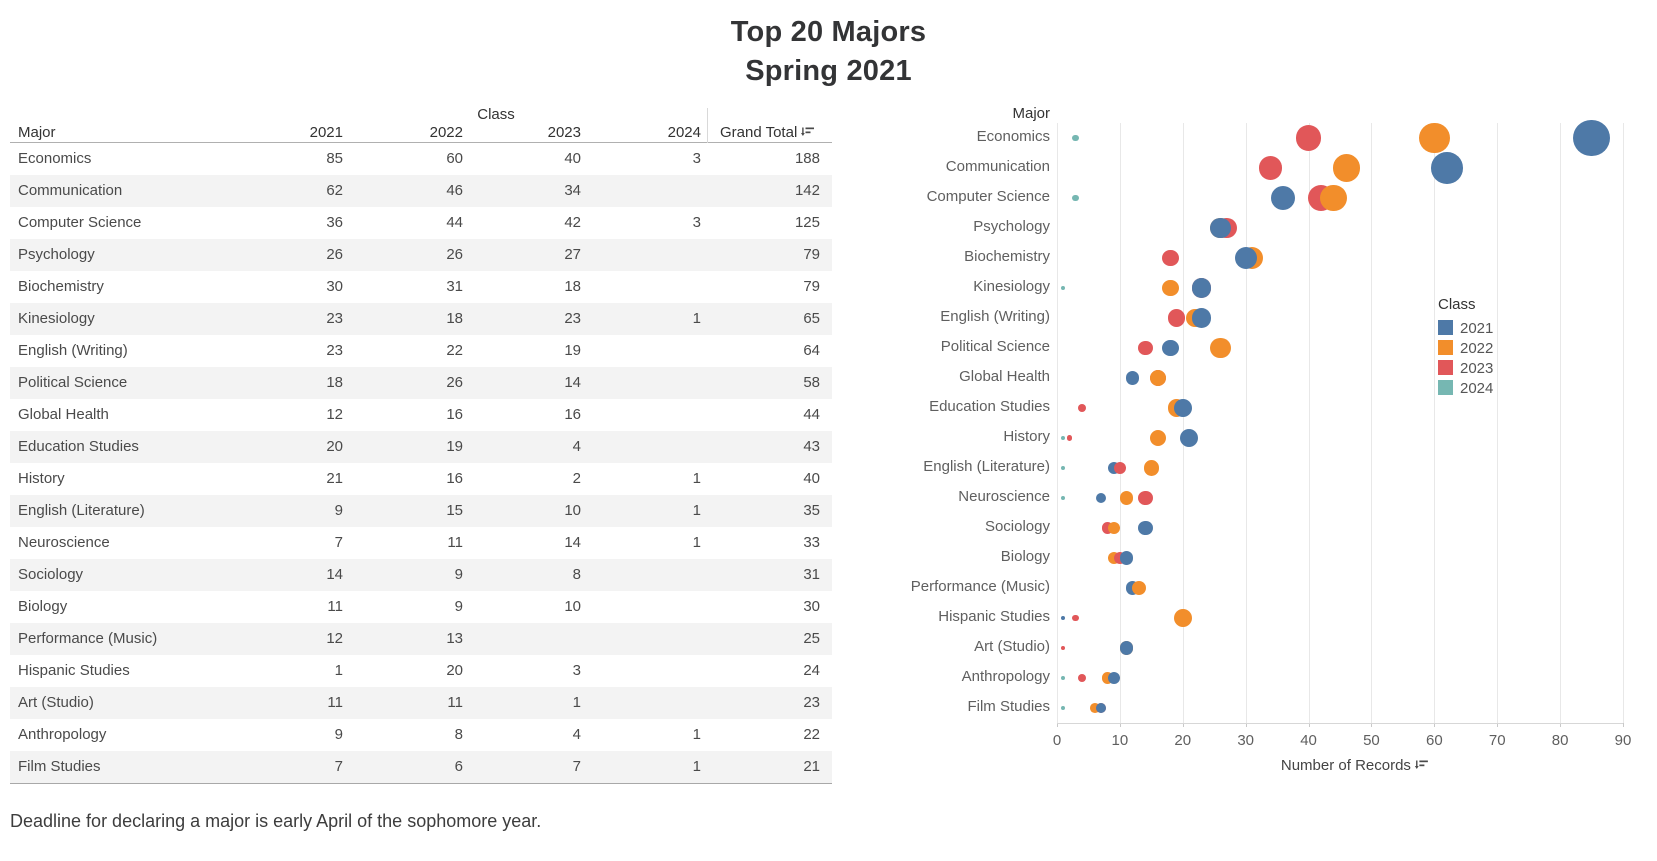 Image resolution: width=1657 pixels, height=861 pixels. I want to click on table-cell-major: Art (Studio), so click(56, 702).